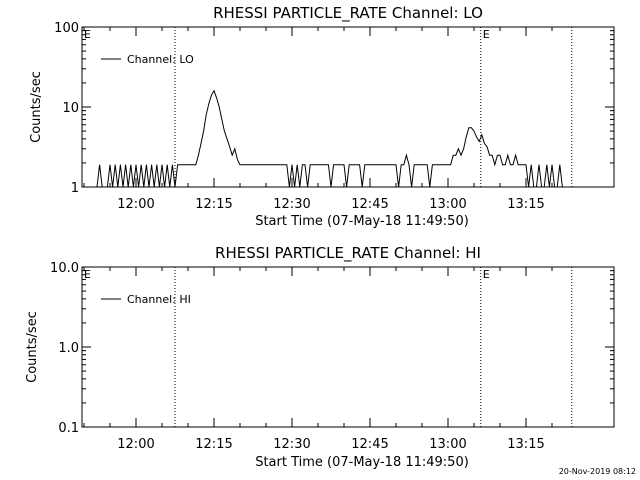 Image resolution: width=640 pixels, height=480 pixels. Describe the element at coordinates (68, 428) in the screenshot. I see `y-tick-label: 0.1` at that location.